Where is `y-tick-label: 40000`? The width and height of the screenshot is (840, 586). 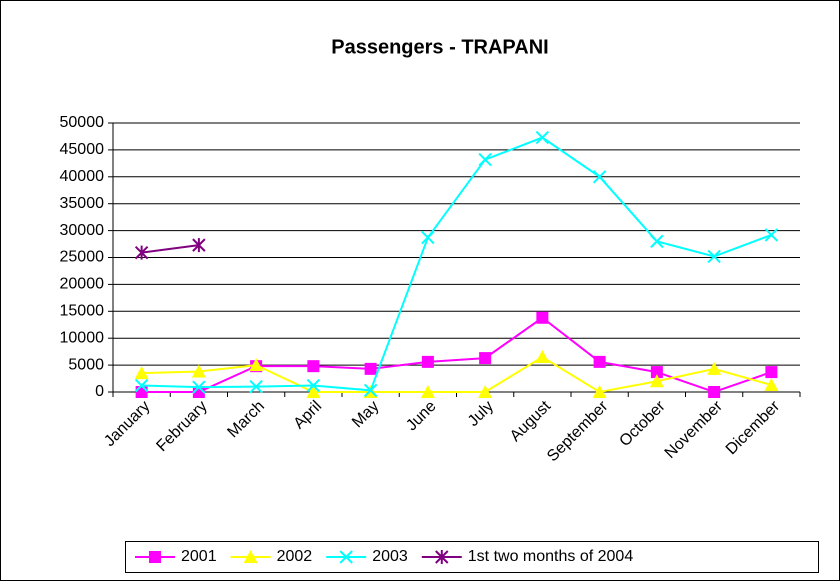 y-tick-label: 40000 is located at coordinates (82, 176).